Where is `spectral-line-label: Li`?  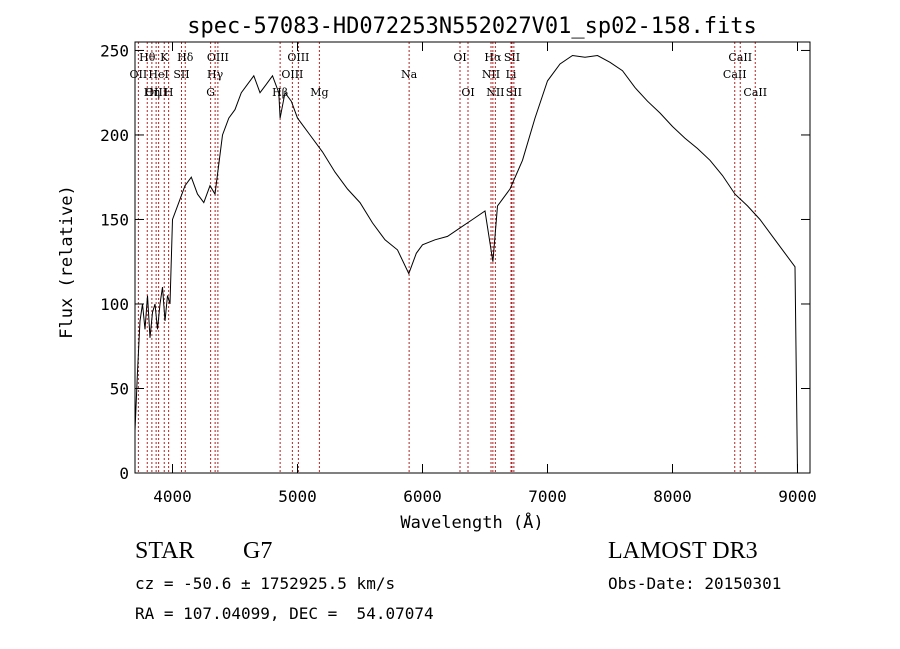 spectral-line-label: Li is located at coordinates (511, 74).